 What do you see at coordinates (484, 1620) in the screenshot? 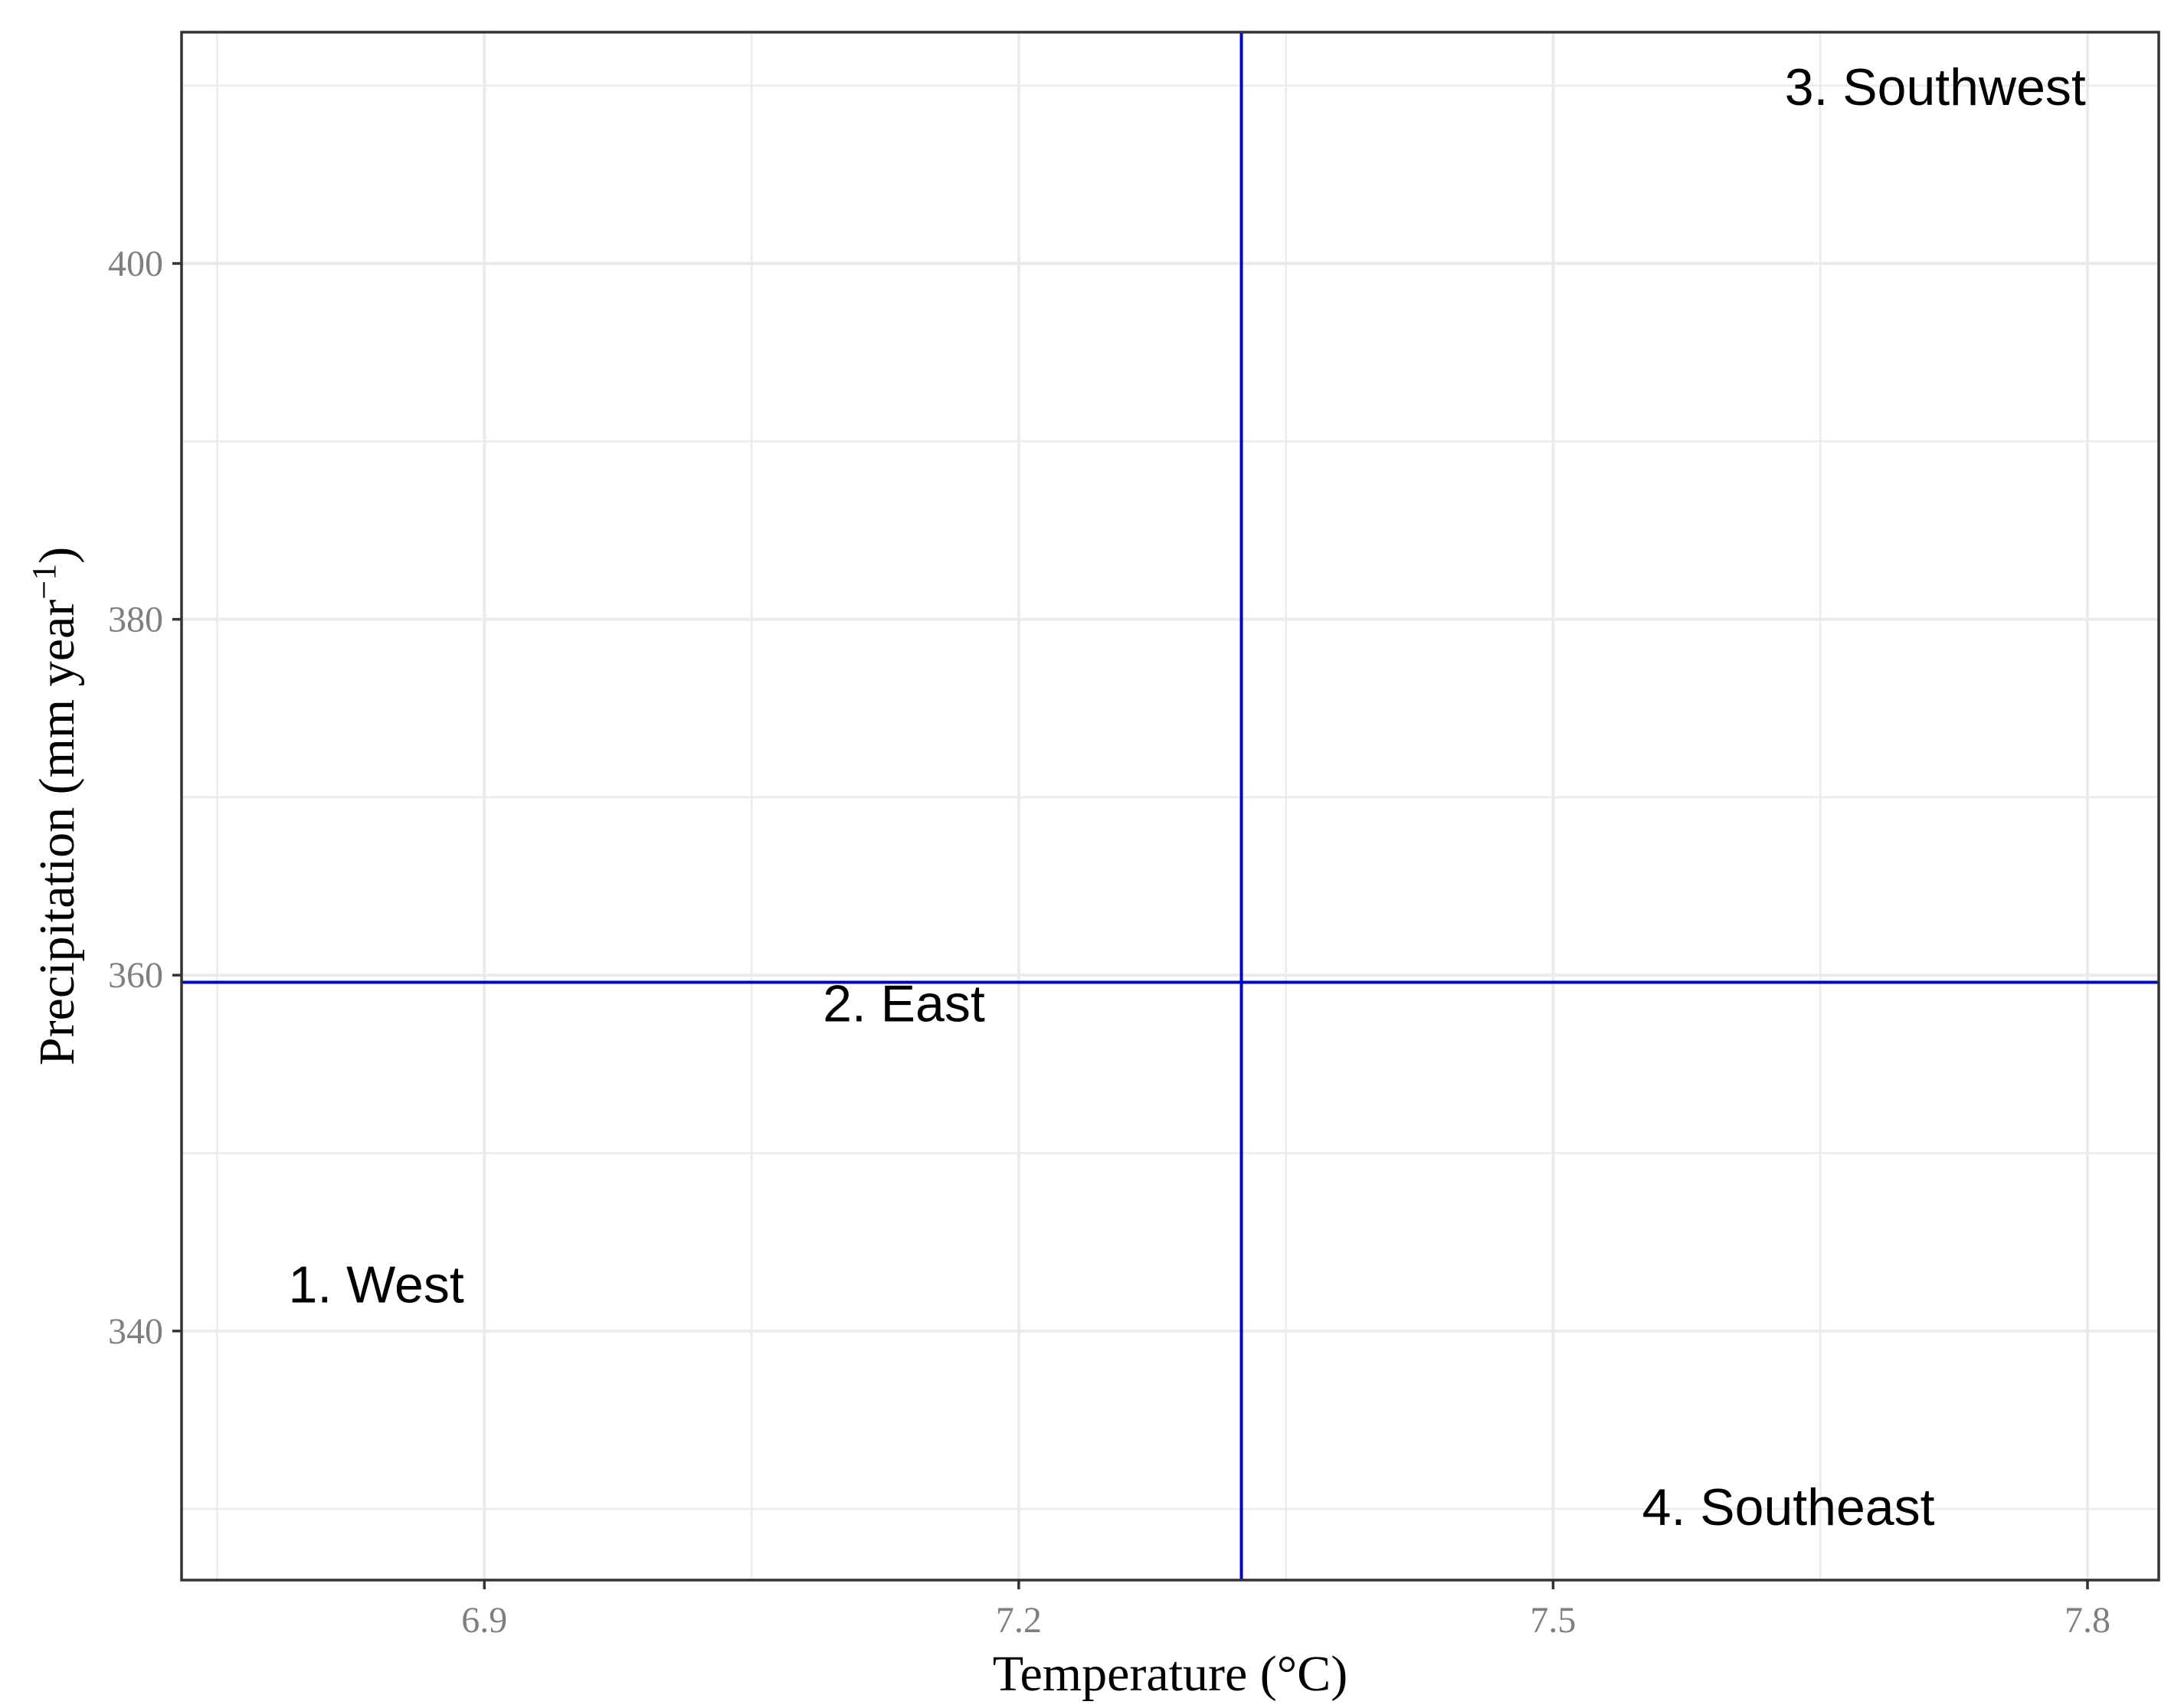
I see `x-tick-label: 6.9` at bounding box center [484, 1620].